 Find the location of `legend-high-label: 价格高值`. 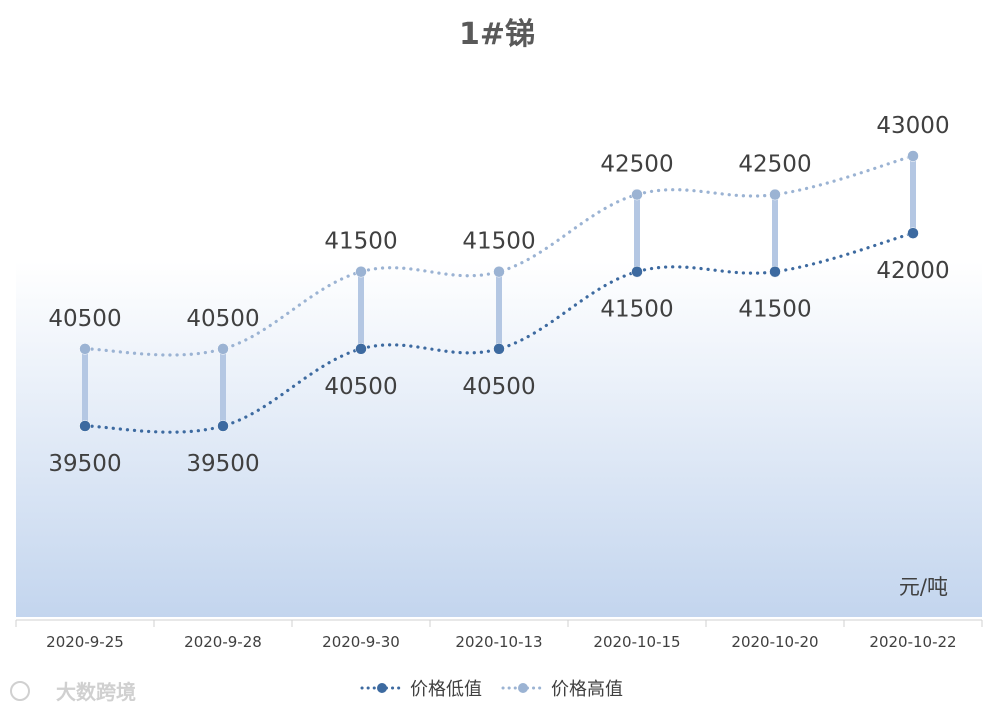

legend-high-label: 价格高值 is located at coordinates (587, 689).